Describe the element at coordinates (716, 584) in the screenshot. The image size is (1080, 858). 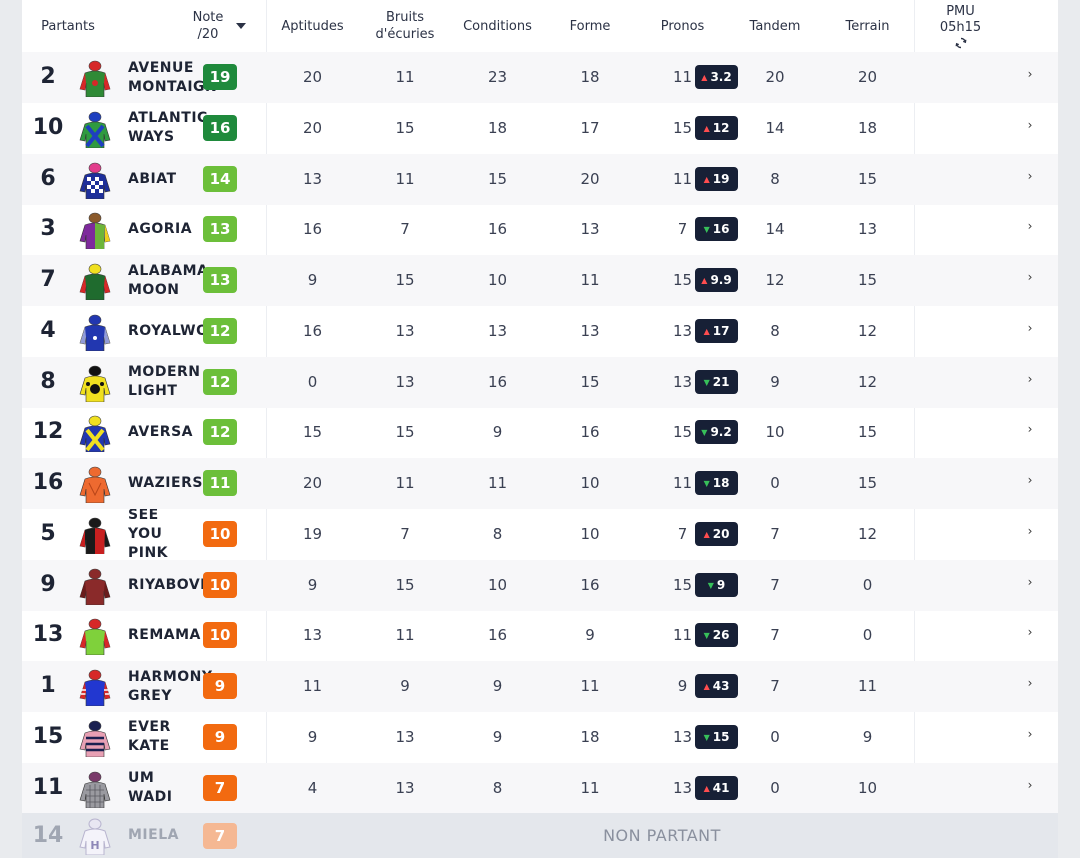
I see `odds-badge: ▼ 9` at that location.